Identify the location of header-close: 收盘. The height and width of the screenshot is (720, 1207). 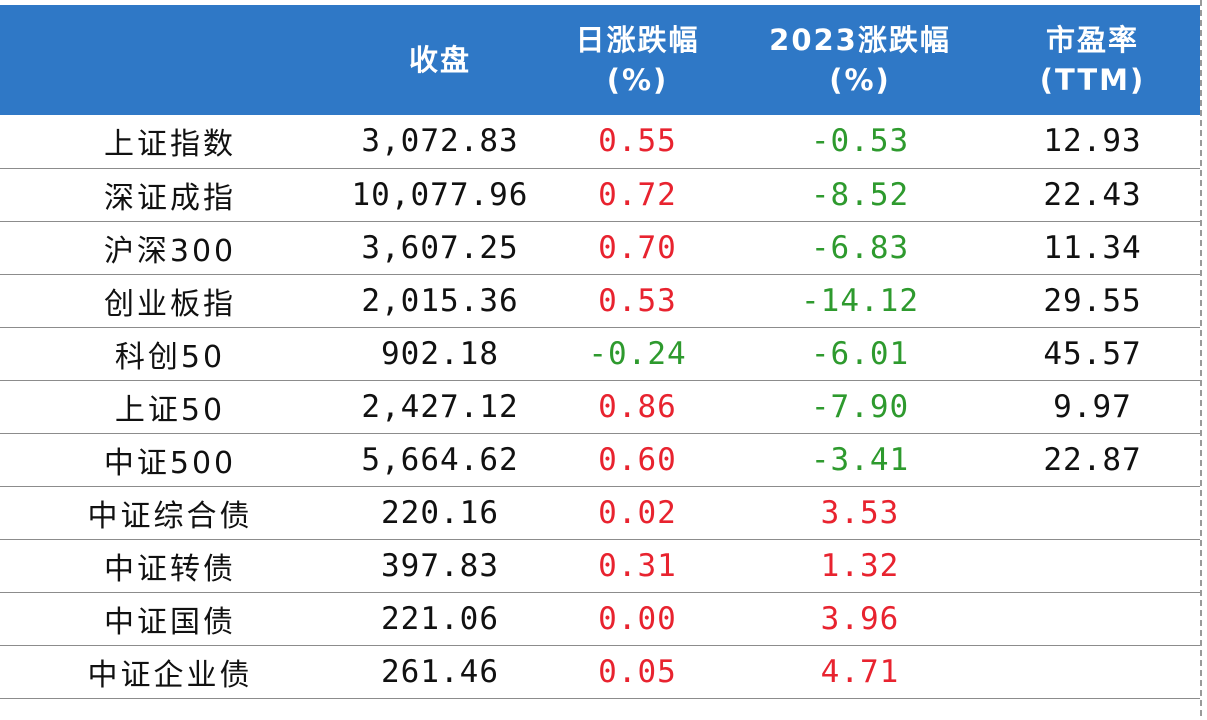
(440, 60).